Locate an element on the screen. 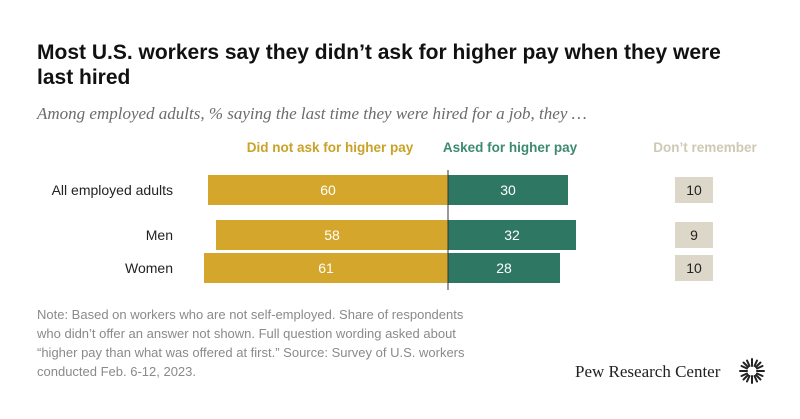  pew-sunburst-icon is located at coordinates (752, 371).